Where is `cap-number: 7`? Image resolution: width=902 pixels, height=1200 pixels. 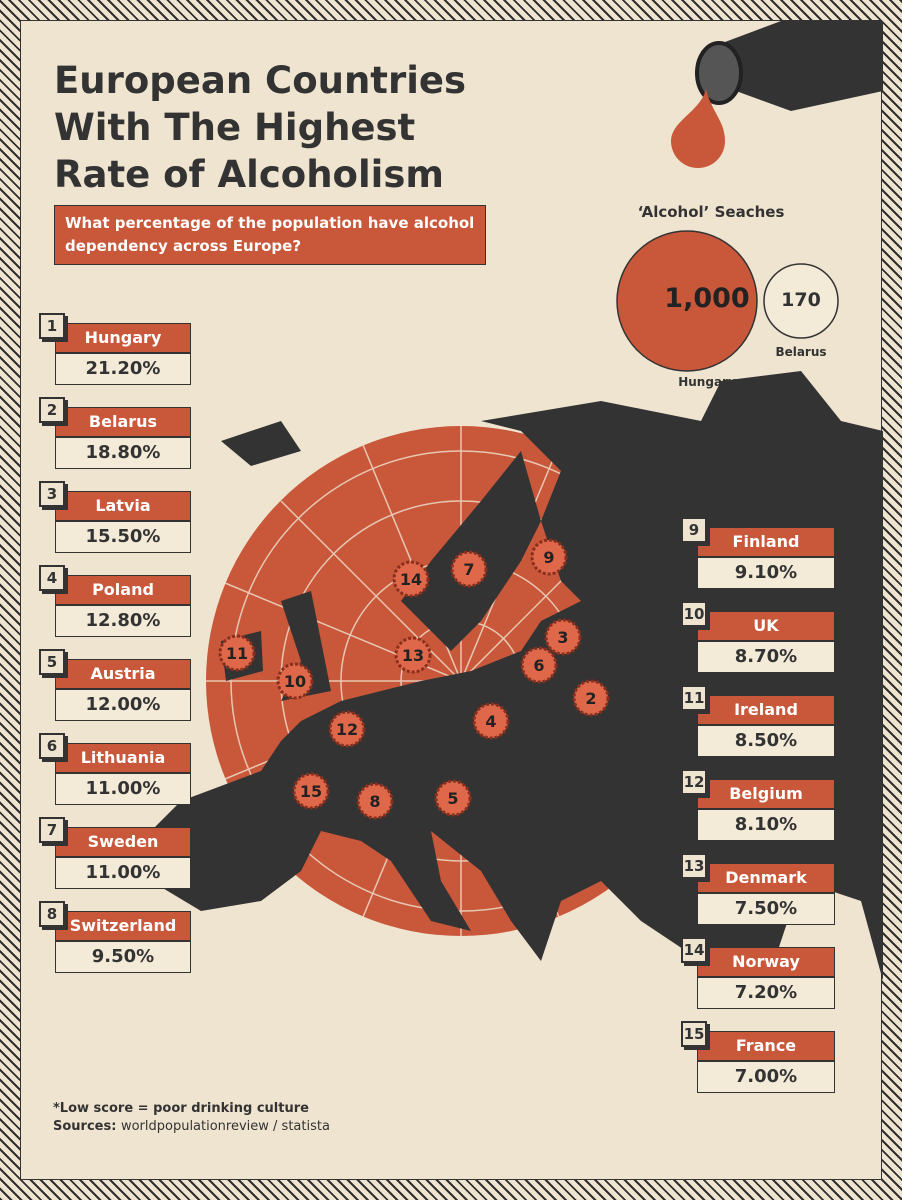 cap-number: 7 is located at coordinates (468, 569).